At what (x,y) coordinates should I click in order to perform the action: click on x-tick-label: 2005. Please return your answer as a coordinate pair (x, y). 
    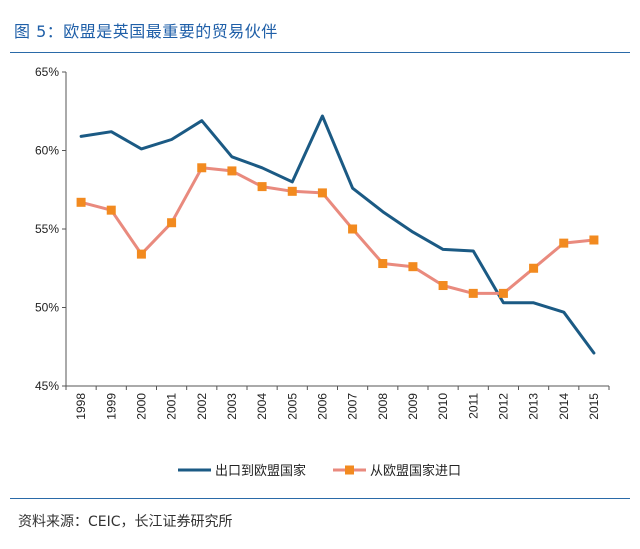
    Looking at the image, I should click on (292, 406).